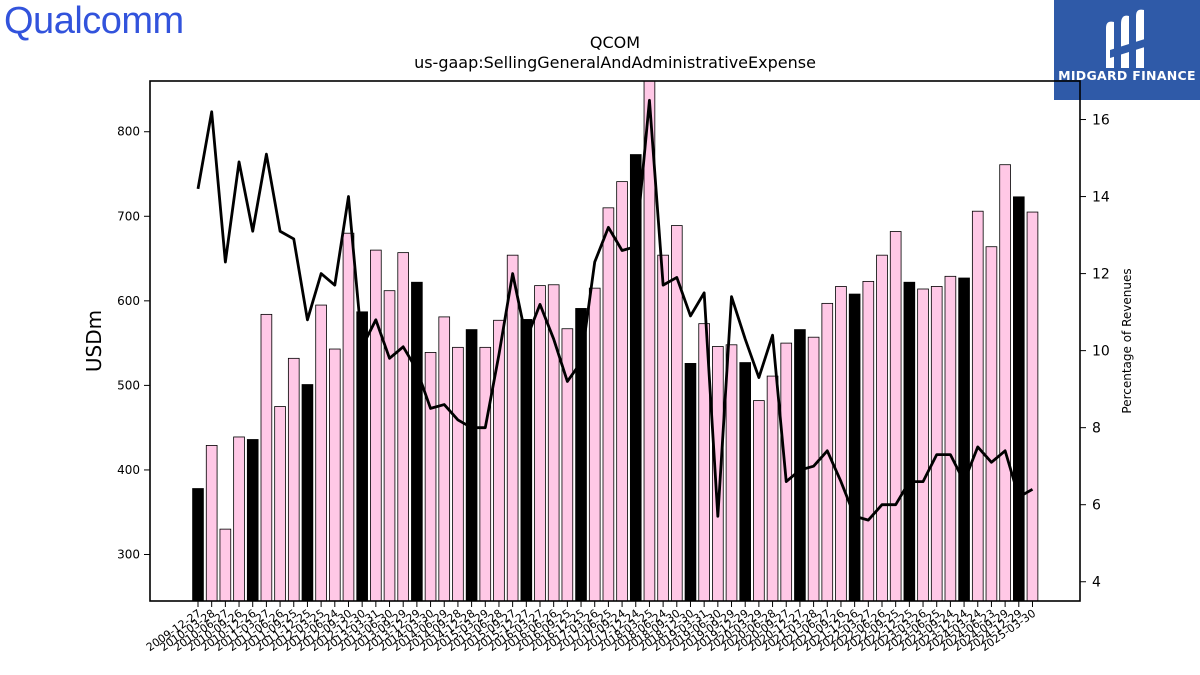 Image resolution: width=1200 pixels, height=675 pixels. Describe the element at coordinates (1127, 340) in the screenshot. I see `y2-axis-label: Percentage of Revenues` at that location.